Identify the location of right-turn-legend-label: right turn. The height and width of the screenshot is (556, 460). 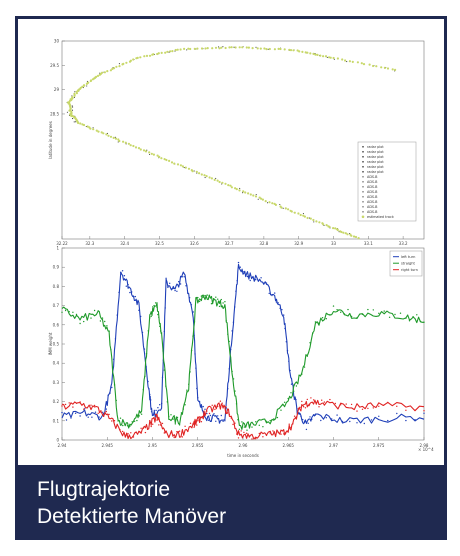
(409, 270).